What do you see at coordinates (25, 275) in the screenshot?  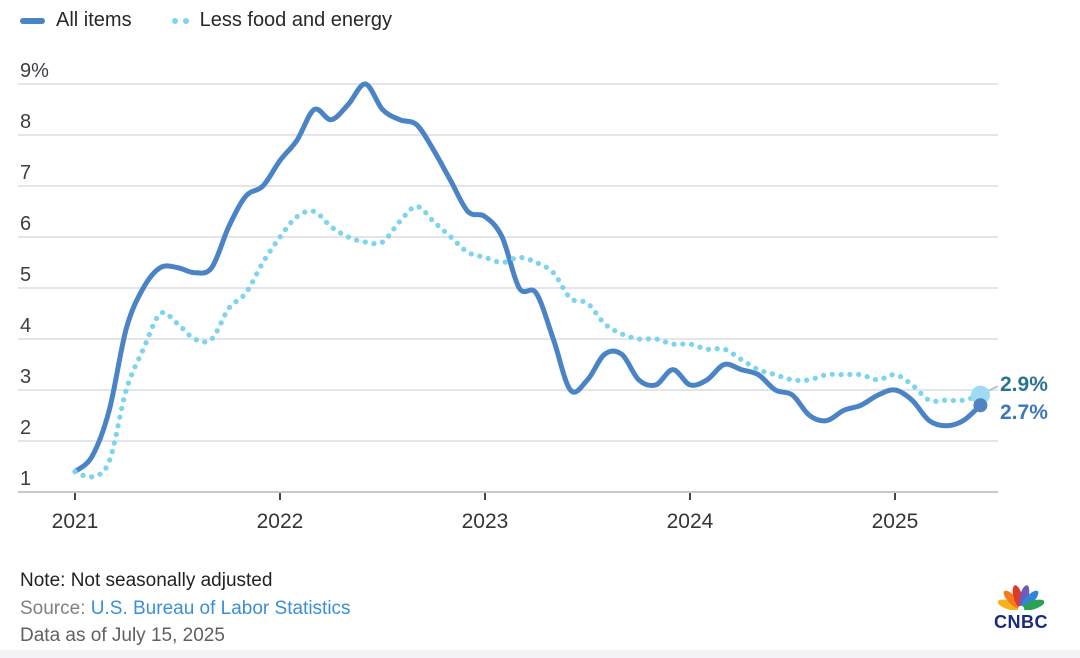 I see `y-axis-label: 5` at bounding box center [25, 275].